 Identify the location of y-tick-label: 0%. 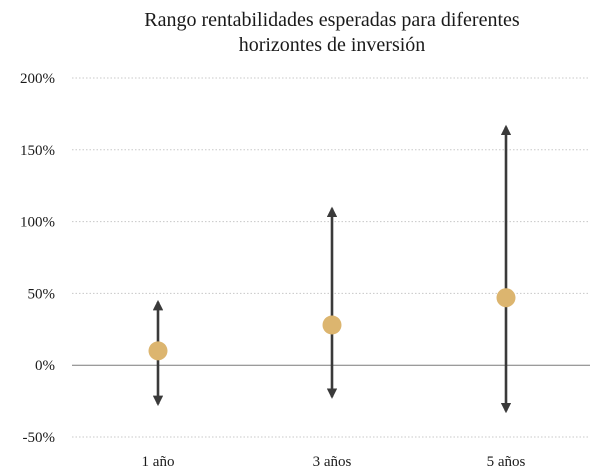
(45, 366).